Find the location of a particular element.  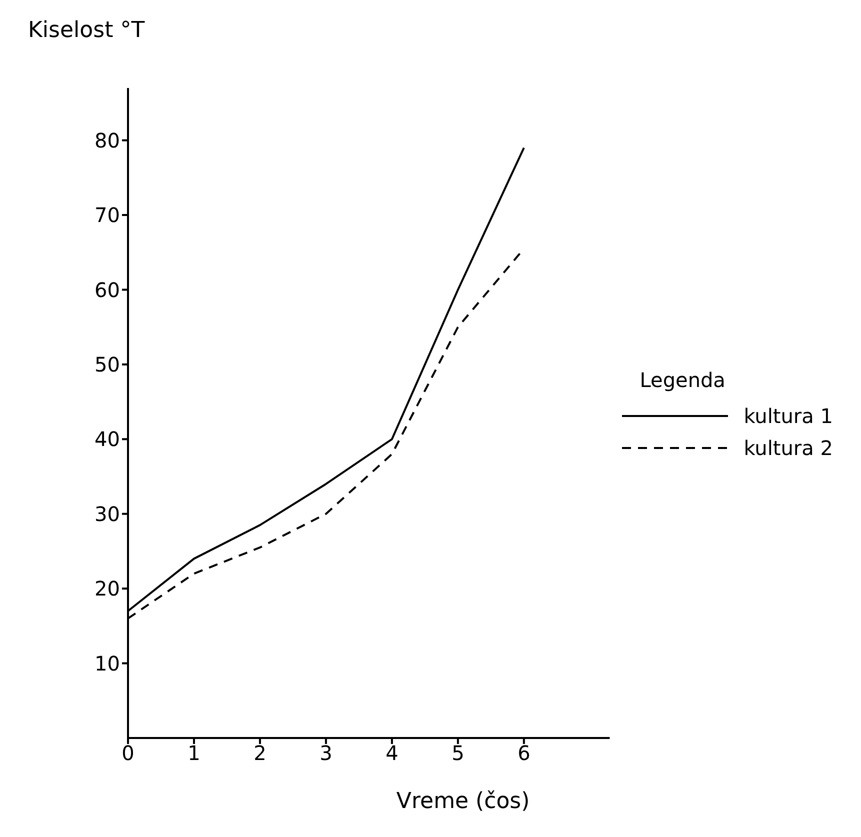

legend-title: Legenda is located at coordinates (683, 380).